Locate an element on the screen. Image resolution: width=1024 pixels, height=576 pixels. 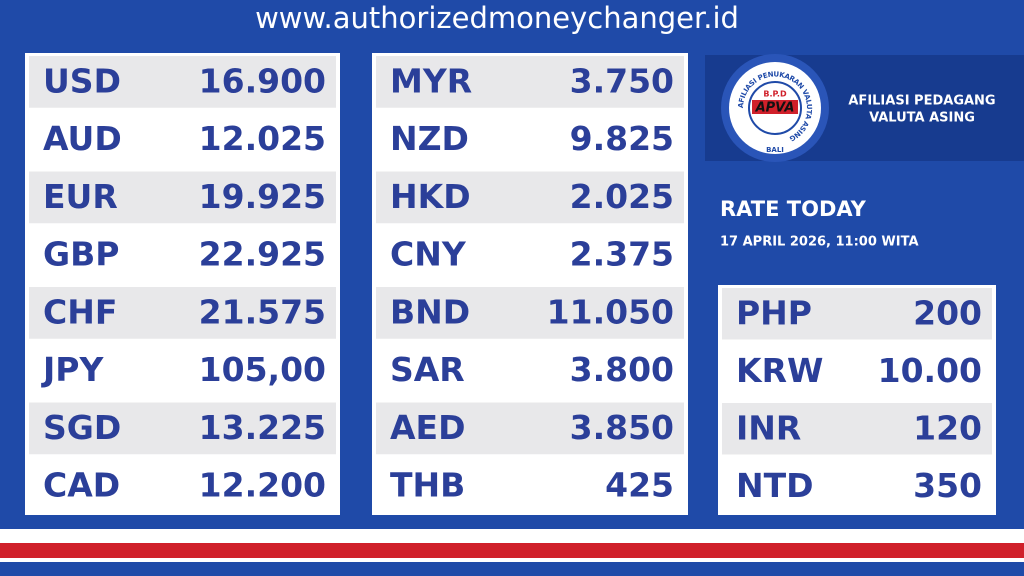
currency-rate: 3.850 is located at coordinates (622, 427).